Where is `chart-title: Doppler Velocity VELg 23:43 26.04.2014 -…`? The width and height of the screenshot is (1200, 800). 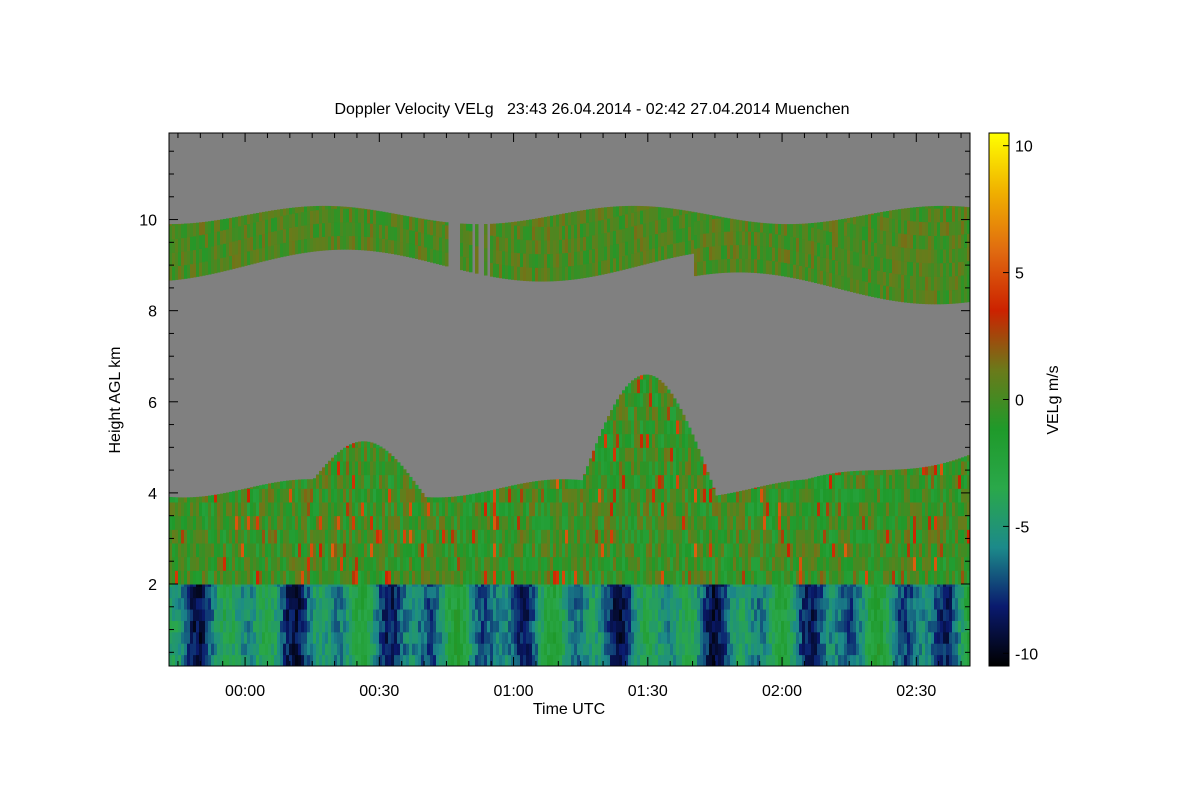
chart-title: Doppler Velocity VELg 23:43 26.04.2014 -… is located at coordinates (591, 109).